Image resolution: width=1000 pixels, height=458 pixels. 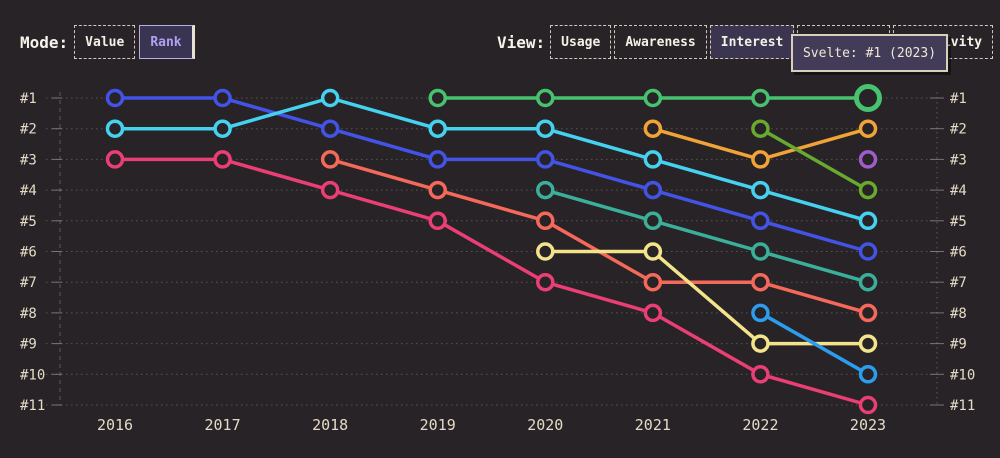 What do you see at coordinates (330, 128) in the screenshot?
I see `marker-blue-2018` at bounding box center [330, 128].